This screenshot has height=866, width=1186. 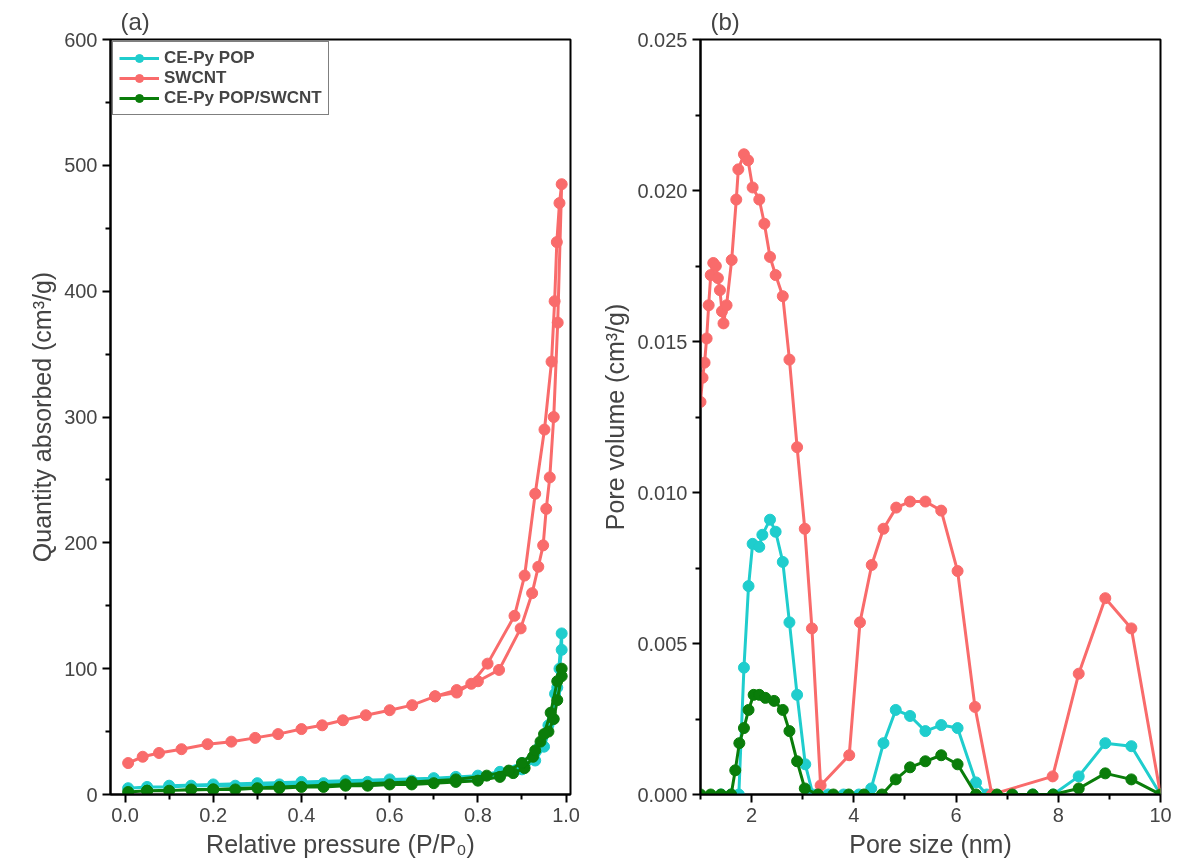 I want to click on x-tick-label: 6, so click(x=956, y=814).